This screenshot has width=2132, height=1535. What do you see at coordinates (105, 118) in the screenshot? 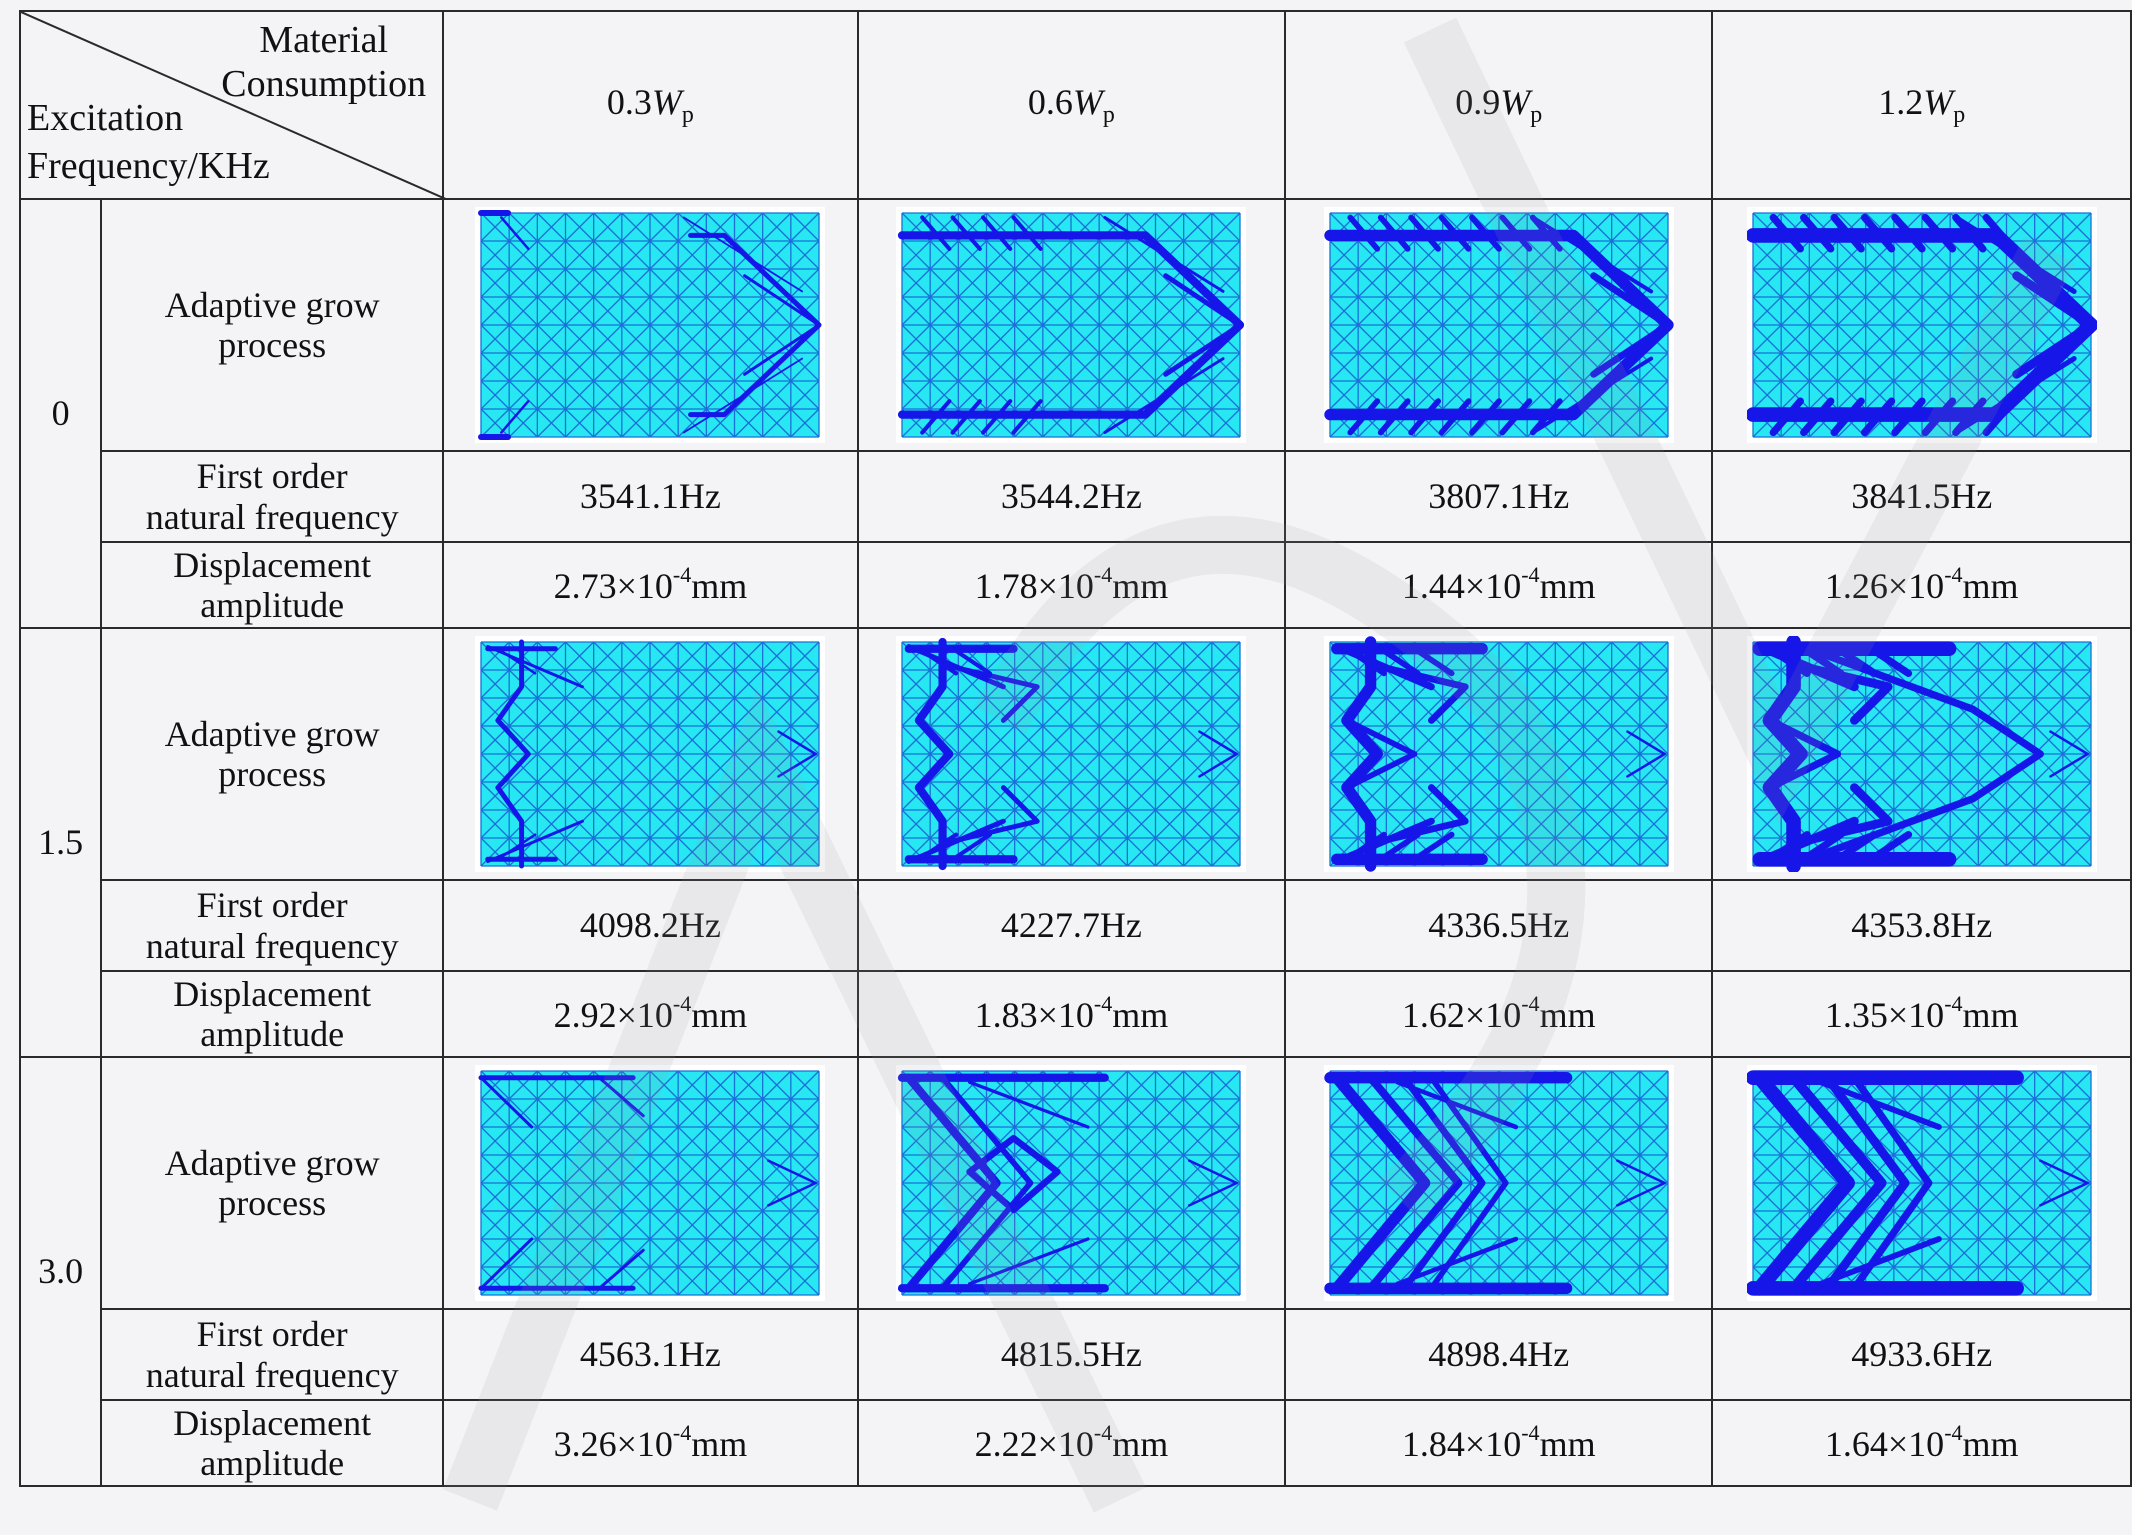
I see `corner-bottom-line: Excitation` at bounding box center [105, 118].